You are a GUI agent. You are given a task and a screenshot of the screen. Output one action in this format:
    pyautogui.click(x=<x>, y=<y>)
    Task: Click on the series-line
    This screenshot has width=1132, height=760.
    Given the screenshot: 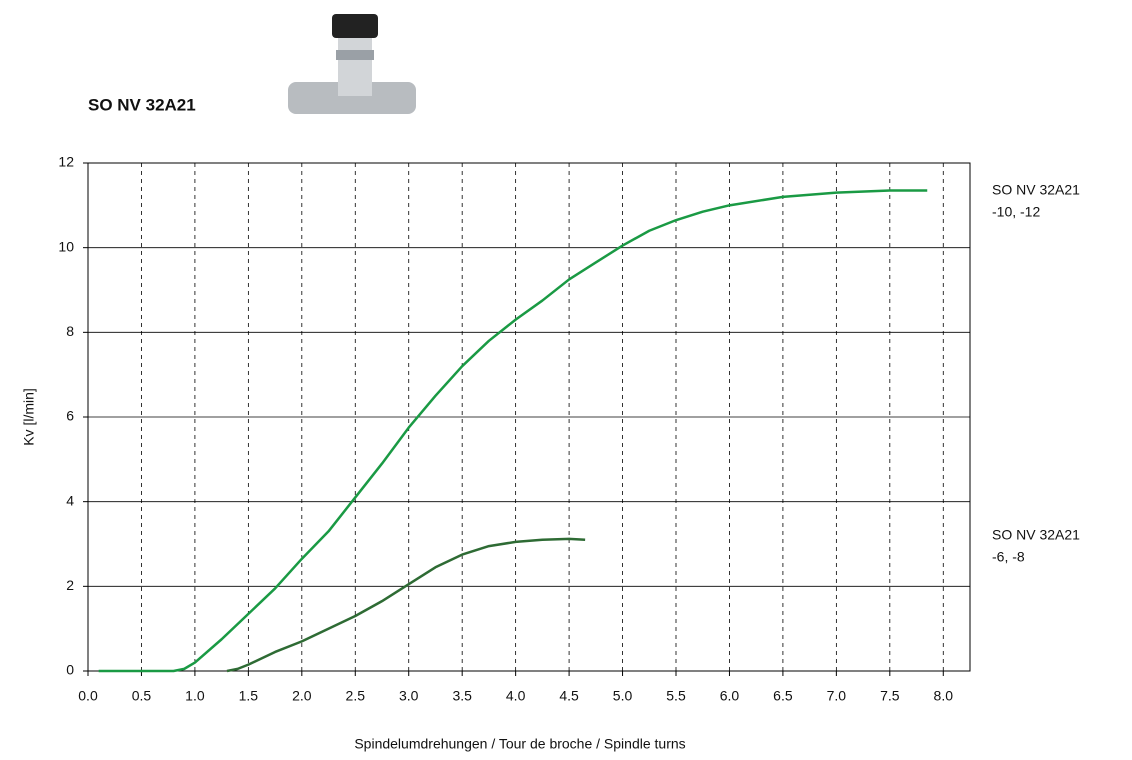 What is the action you would take?
    pyautogui.click(x=406, y=605)
    